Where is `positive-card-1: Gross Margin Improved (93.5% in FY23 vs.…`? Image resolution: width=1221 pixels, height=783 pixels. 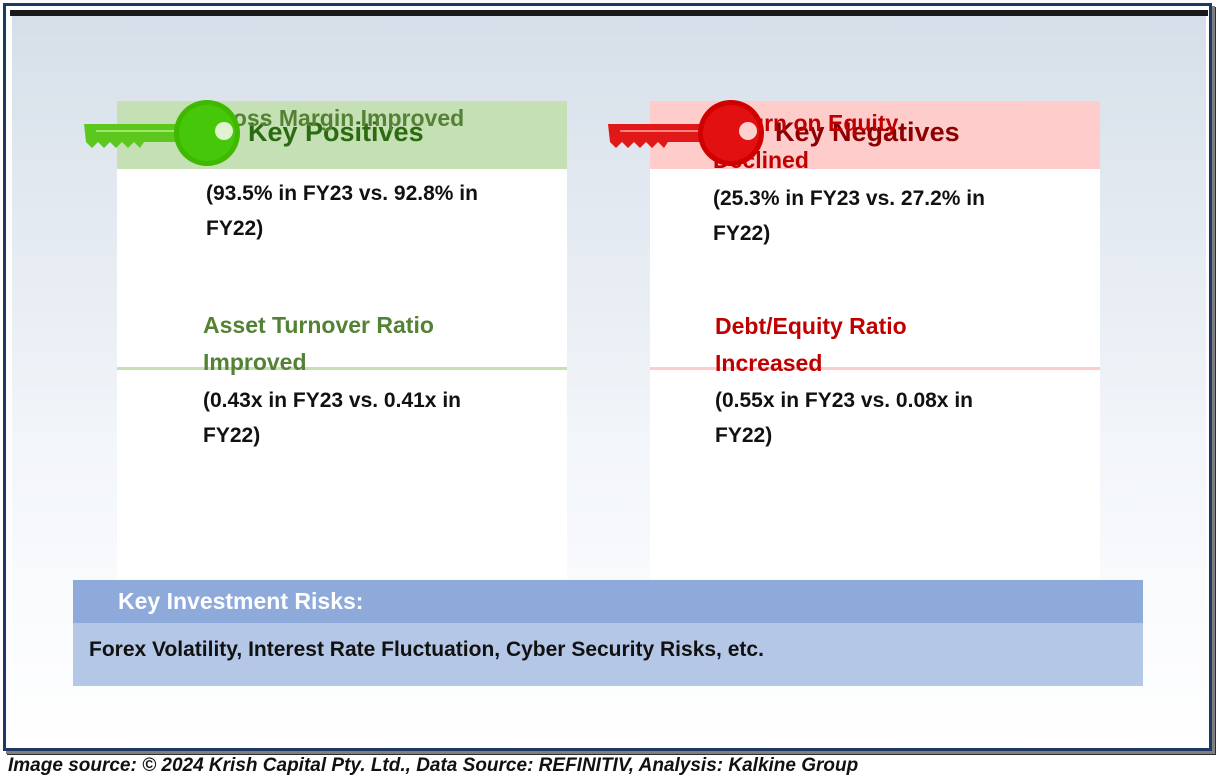 positive-card-1: Gross Margin Improved (93.5% in FY23 vs.… is located at coordinates (342, 237).